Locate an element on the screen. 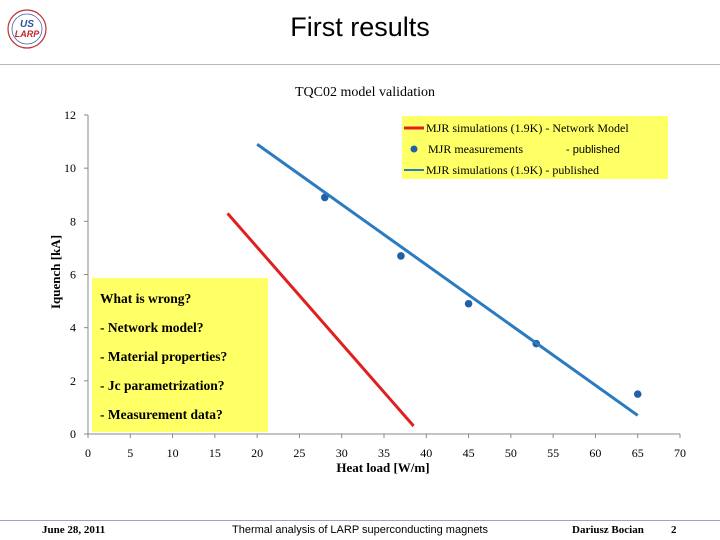  x-tick-label: 0 is located at coordinates (88, 453).